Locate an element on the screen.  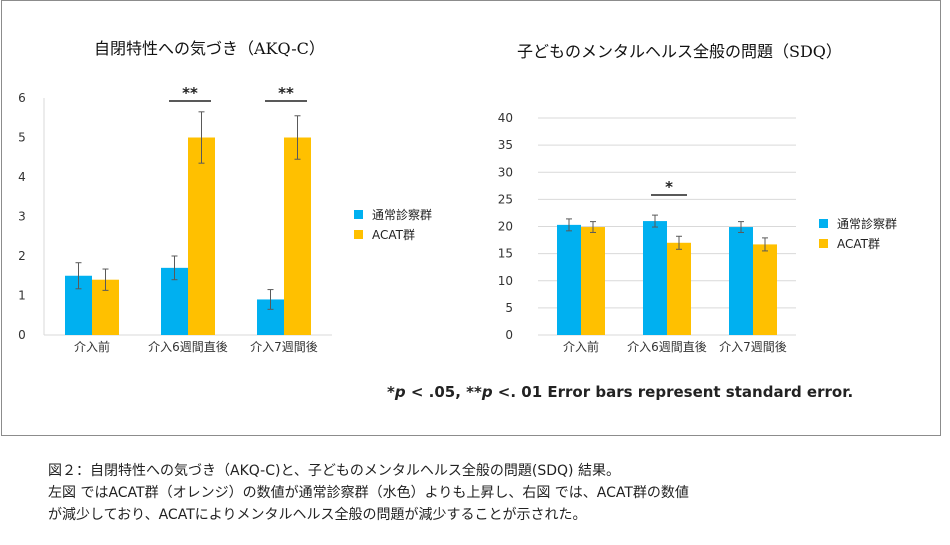
y-tick-label: 35 is located at coordinates (505, 145).